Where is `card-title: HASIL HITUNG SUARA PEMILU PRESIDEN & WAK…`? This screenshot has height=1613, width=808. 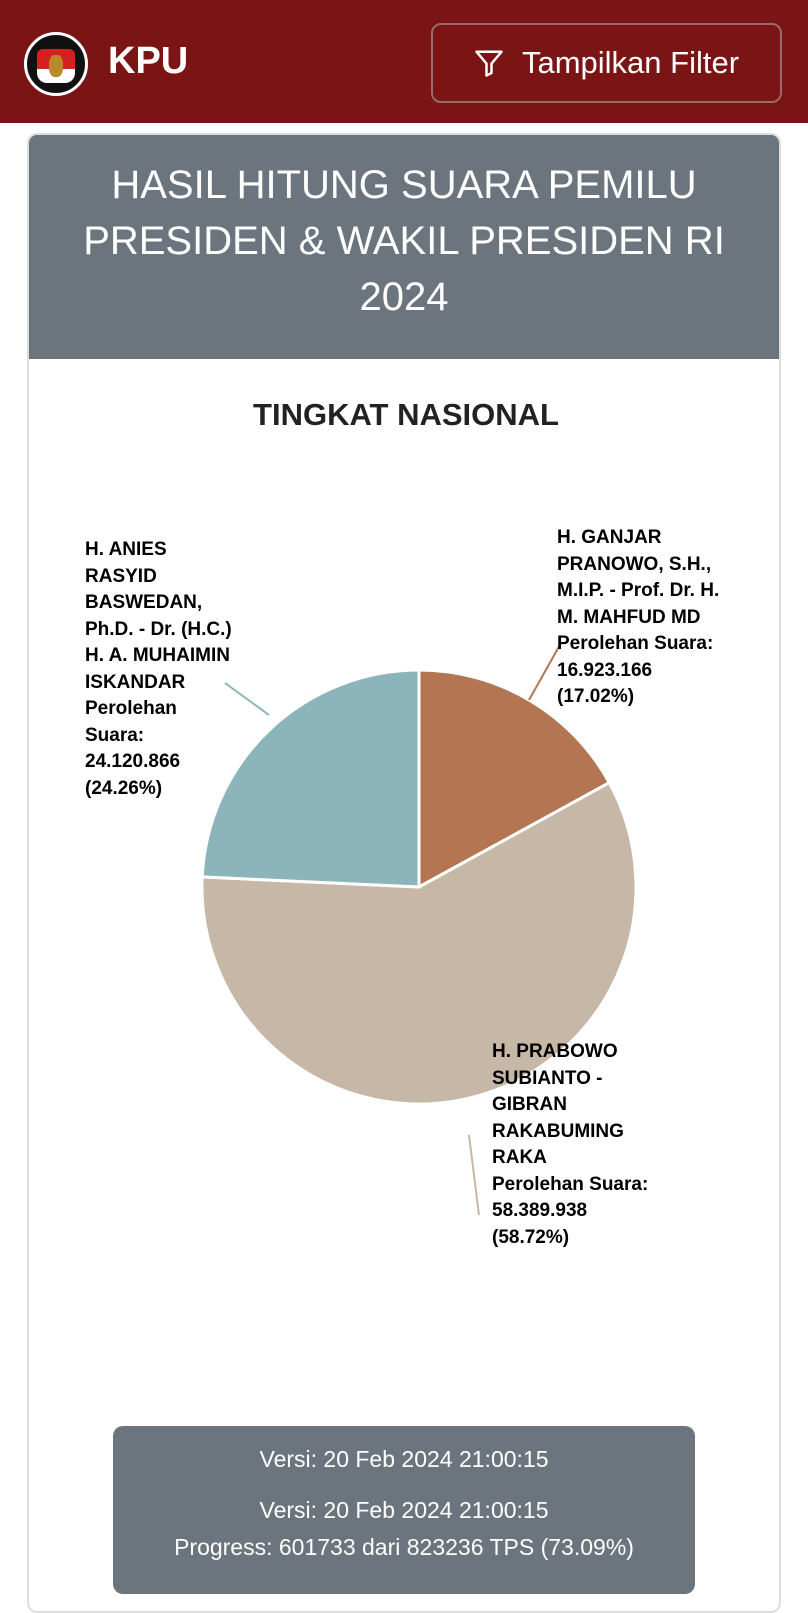
card-title: HASIL HITUNG SUARA PEMILU PRESIDEN & WAK… is located at coordinates (404, 247).